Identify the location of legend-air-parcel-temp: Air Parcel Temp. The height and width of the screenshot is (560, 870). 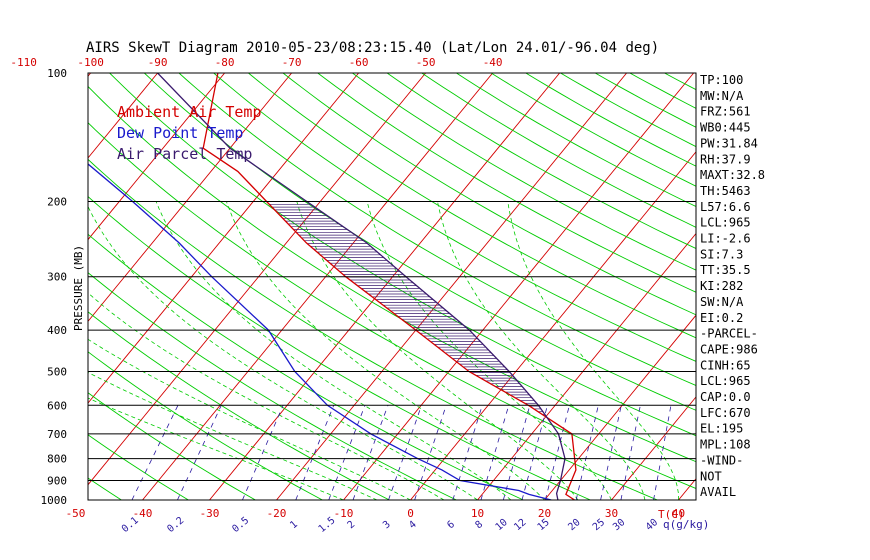
(184, 154).